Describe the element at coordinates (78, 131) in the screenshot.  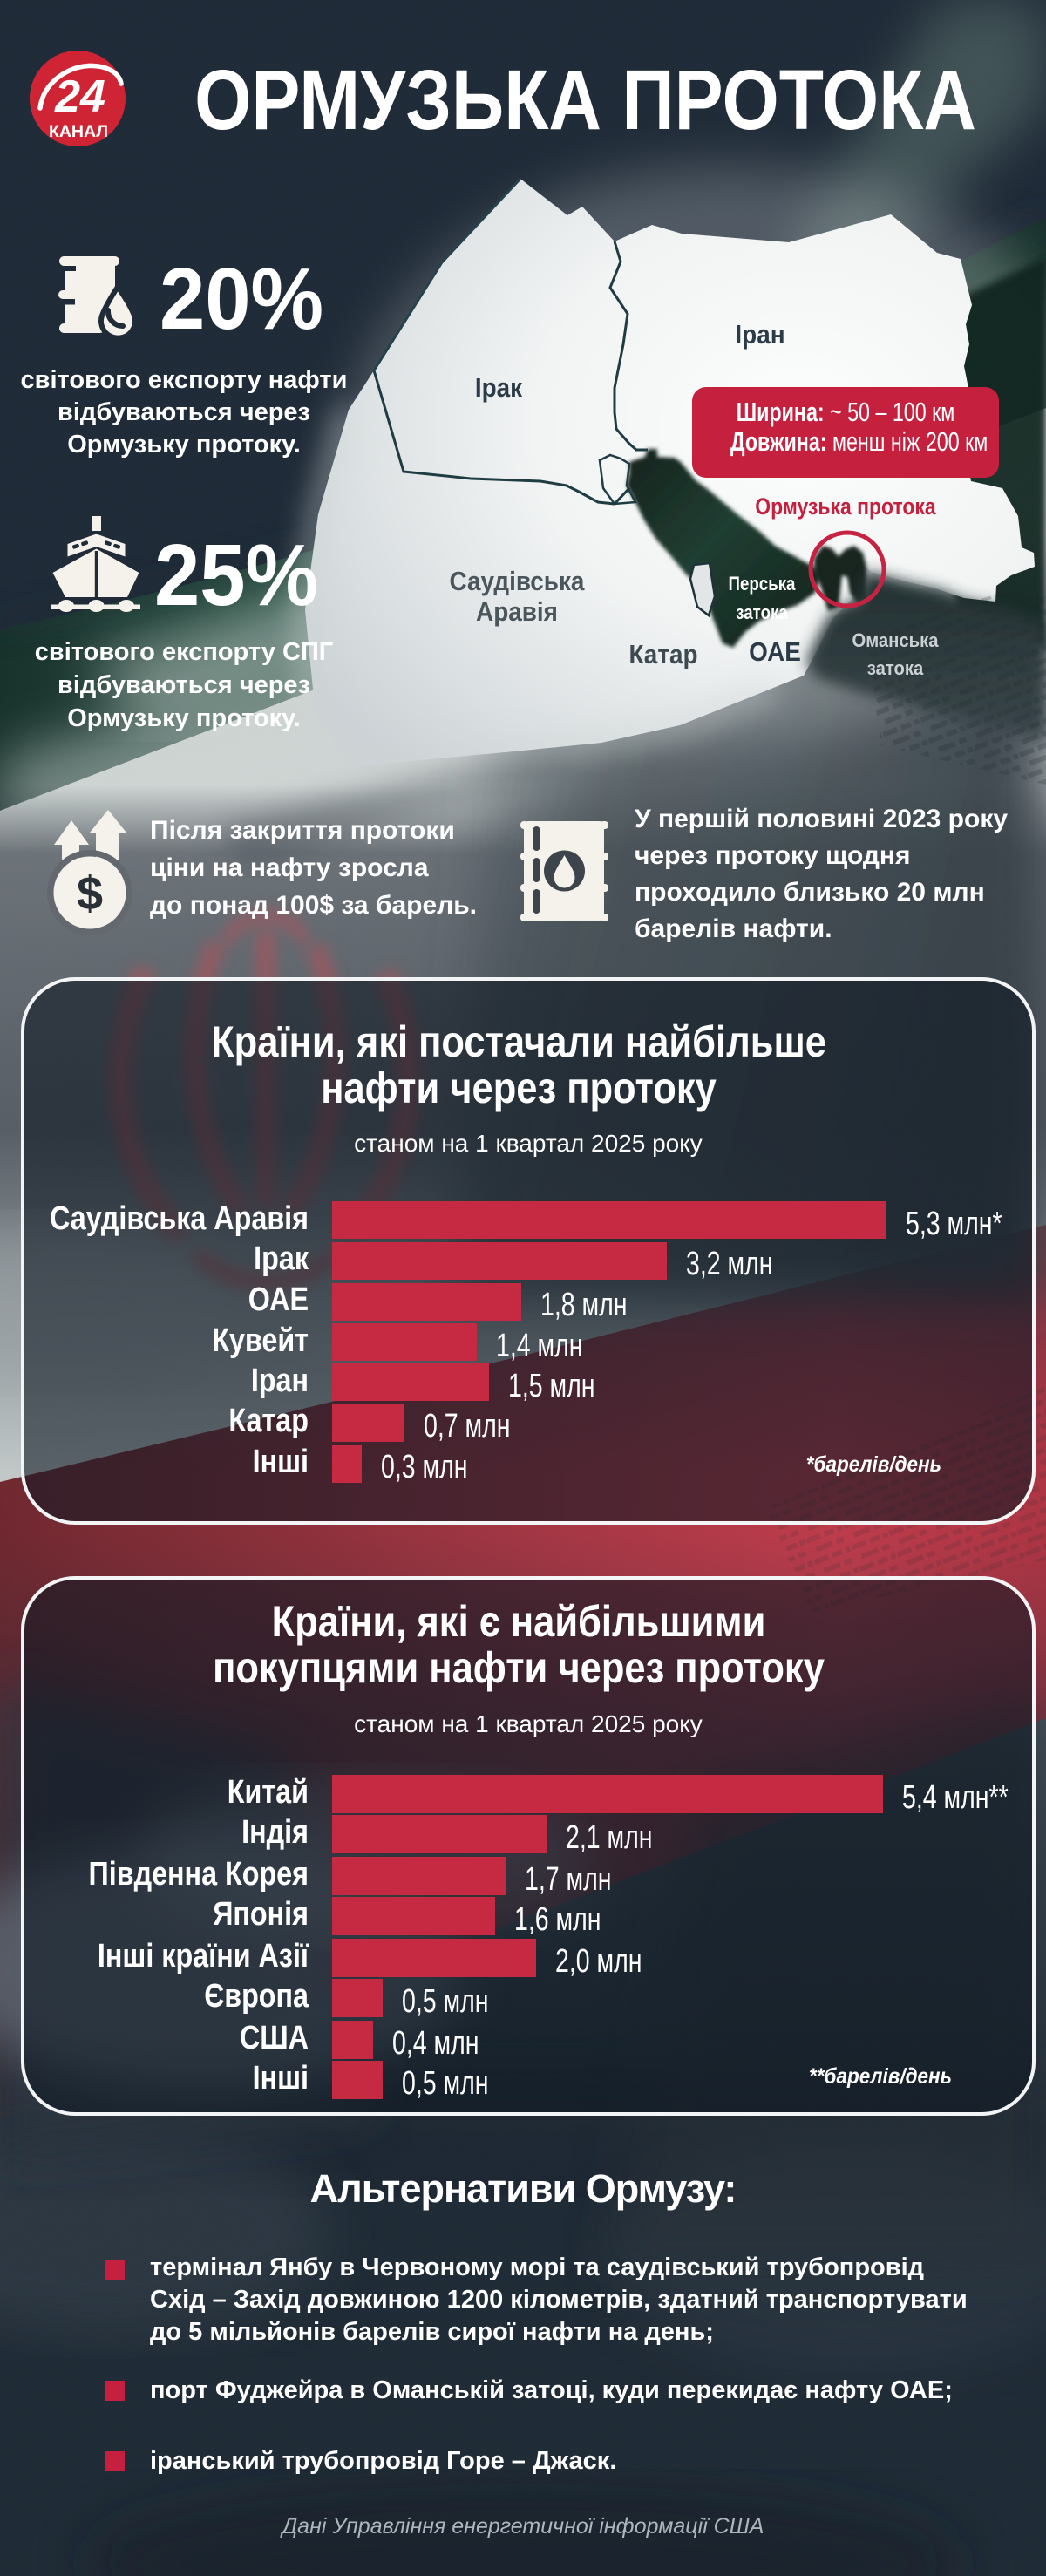
I see `svg-text: КАНАЛ` at that location.